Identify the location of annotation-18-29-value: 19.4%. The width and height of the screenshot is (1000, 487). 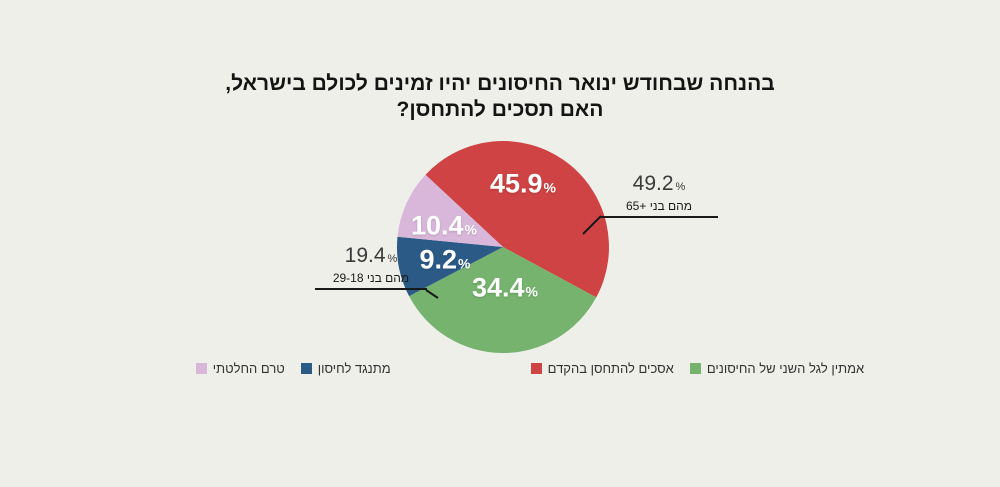
(371, 257).